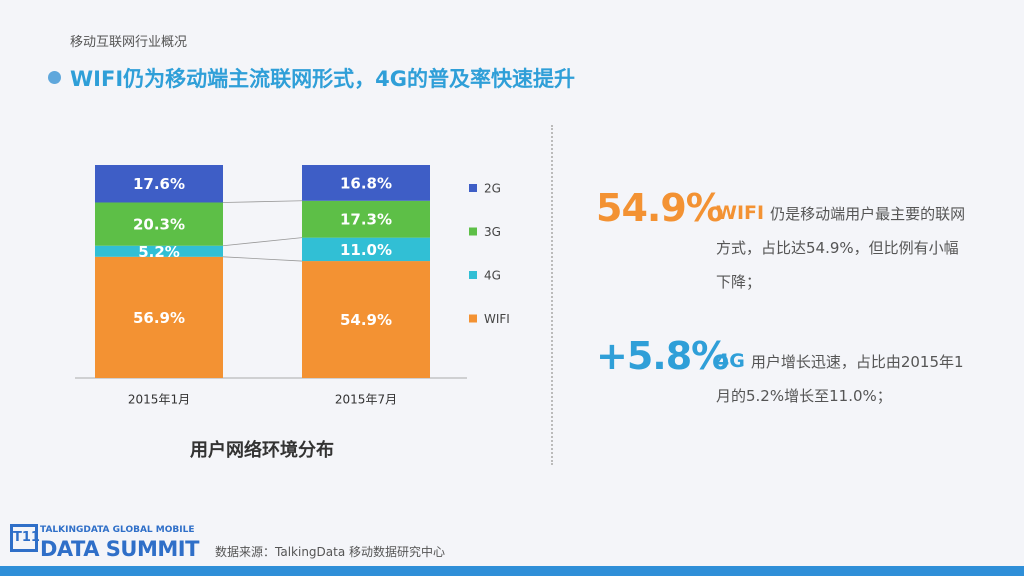 The width and height of the screenshot is (1024, 576). I want to click on legend-label: WIFI, so click(497, 319).